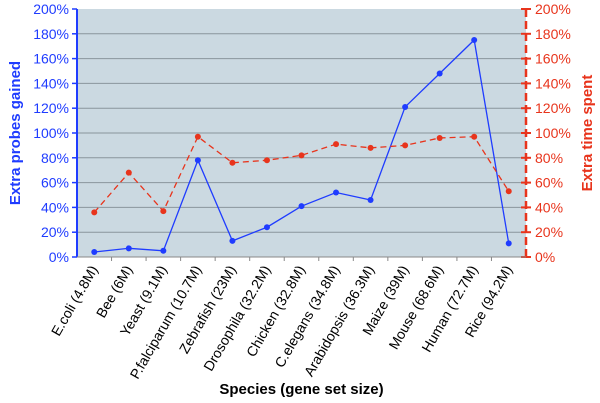 The height and width of the screenshot is (403, 600). Describe the element at coordinates (51, 34) in the screenshot. I see `y-tick-label-left: 180%` at that location.